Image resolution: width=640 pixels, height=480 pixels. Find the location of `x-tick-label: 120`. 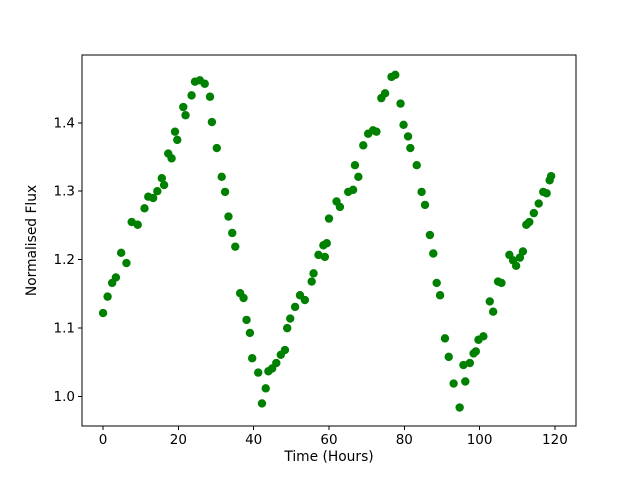

x-tick-label: 120 is located at coordinates (555, 440).